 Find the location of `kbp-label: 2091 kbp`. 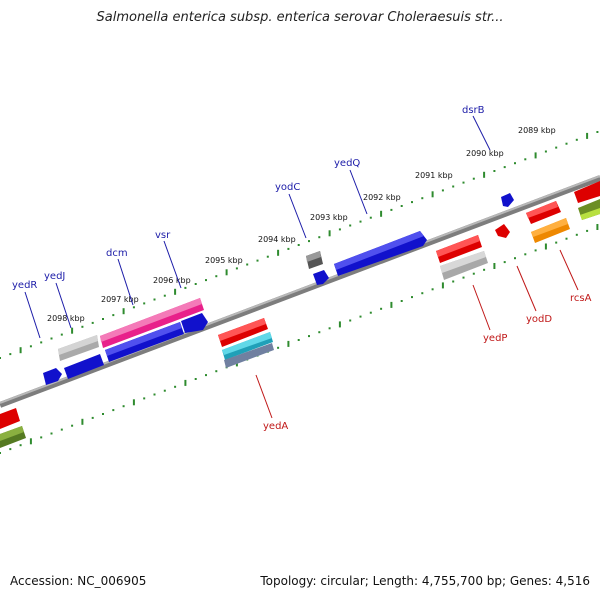

kbp-label: 2091 kbp is located at coordinates (434, 175).